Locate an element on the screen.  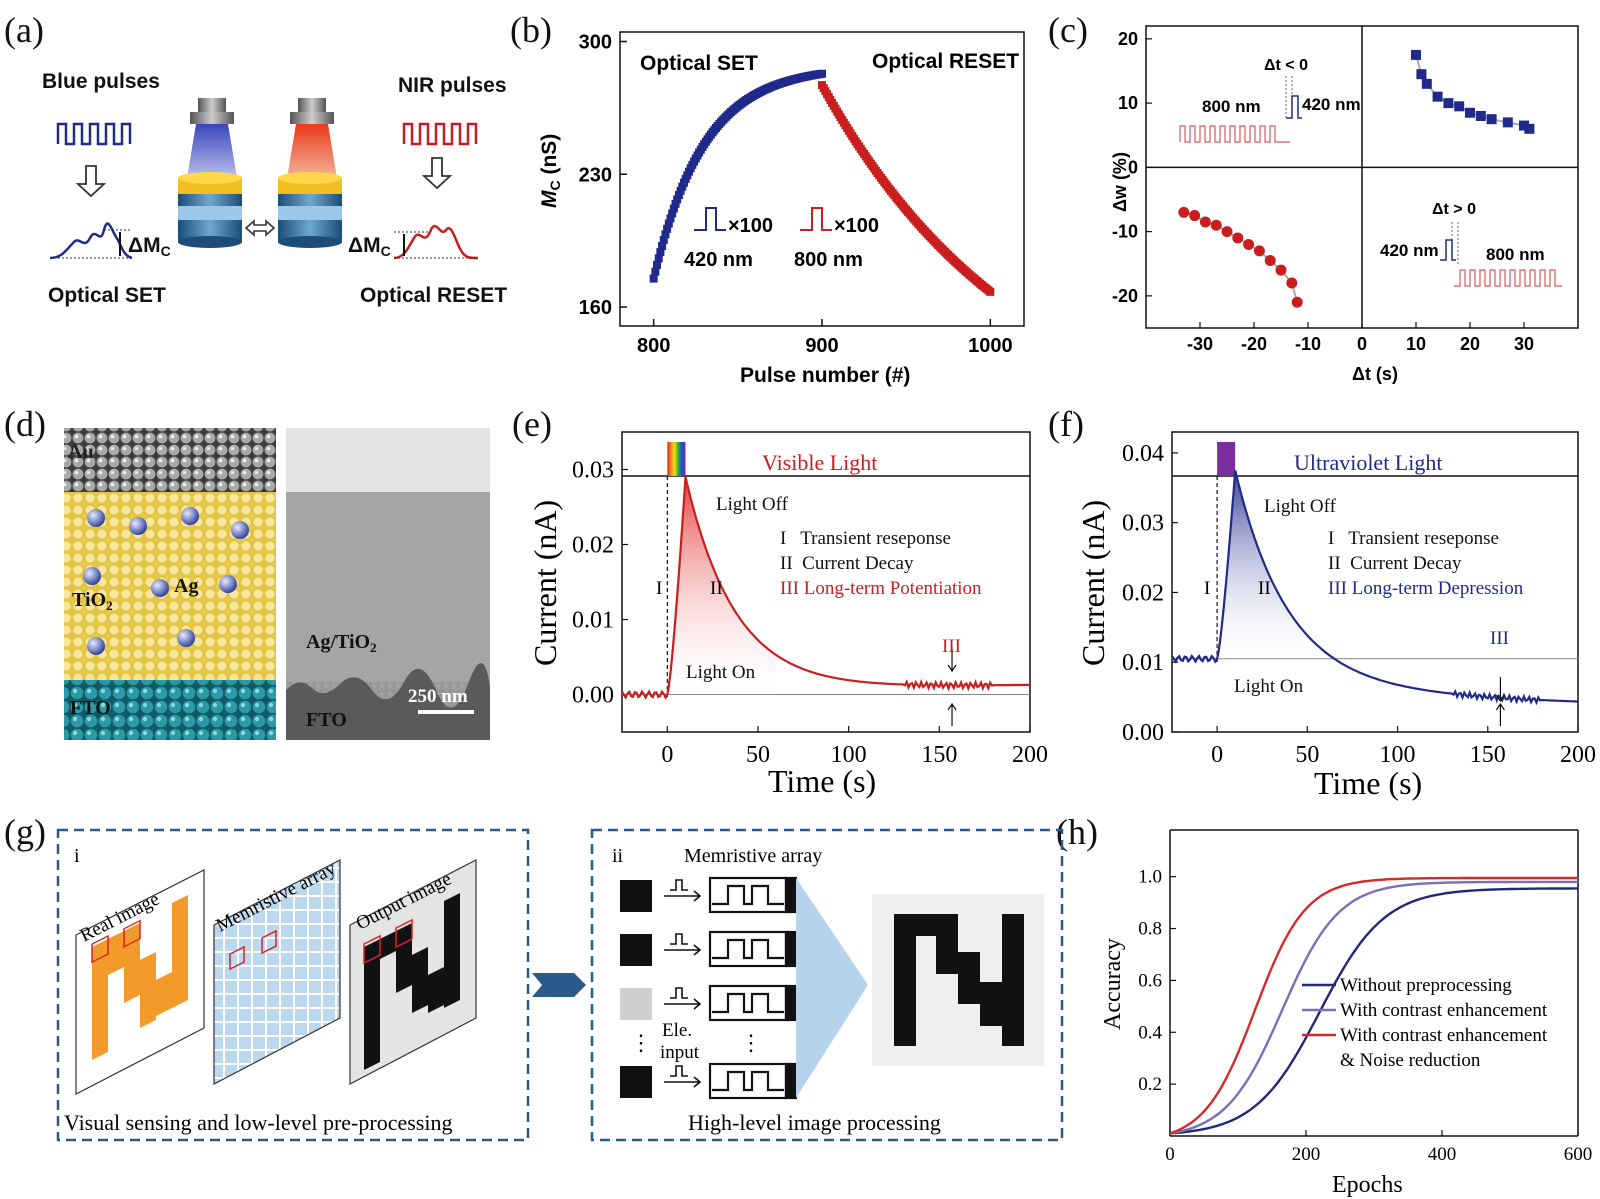
ylabel-b-unit: (nS) is located at coordinates (549, 157).